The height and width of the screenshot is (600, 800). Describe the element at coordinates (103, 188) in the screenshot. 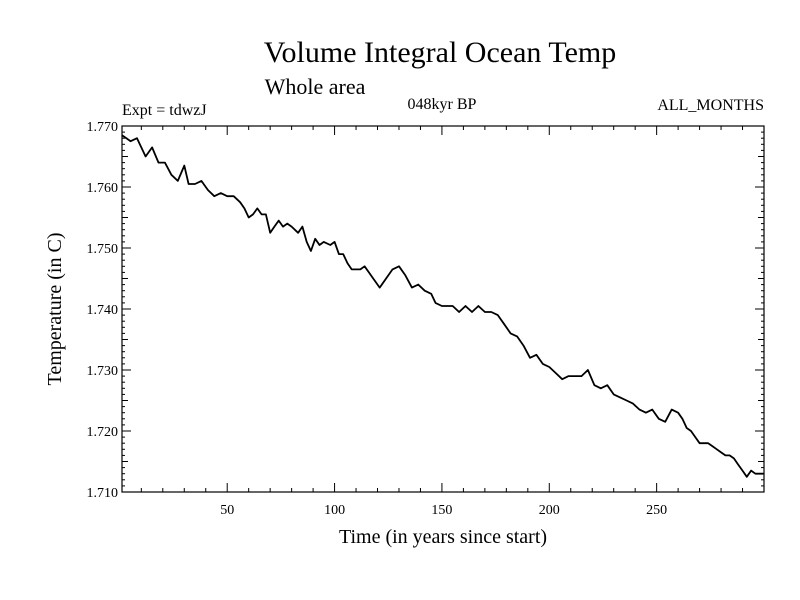

I see `y-tick-label: 1.760` at that location.